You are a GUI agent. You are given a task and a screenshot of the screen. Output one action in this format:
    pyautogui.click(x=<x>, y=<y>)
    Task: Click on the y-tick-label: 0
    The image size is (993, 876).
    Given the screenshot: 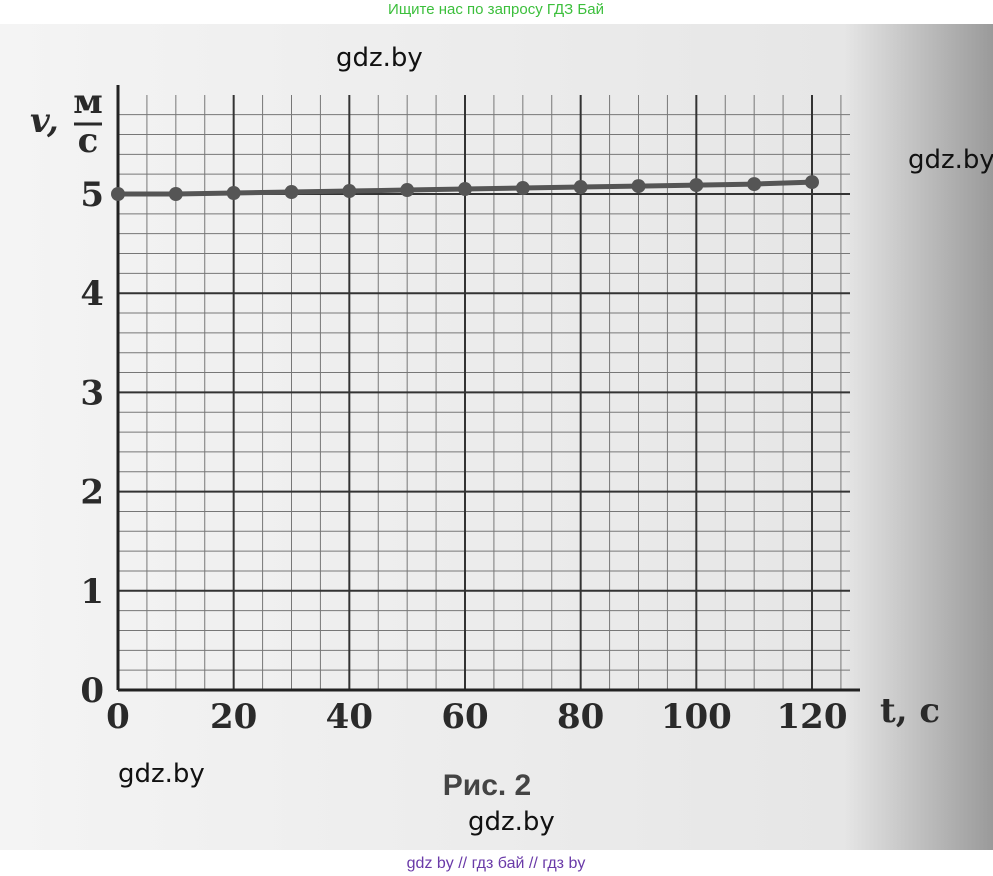 What is the action you would take?
    pyautogui.click(x=92, y=691)
    